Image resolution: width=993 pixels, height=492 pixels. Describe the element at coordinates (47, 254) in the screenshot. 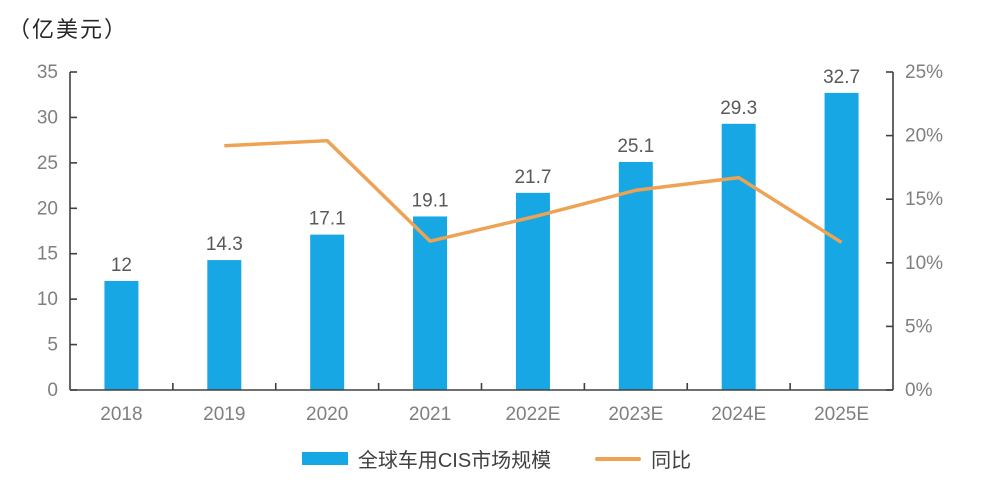

I see `left-tick-label: 15` at that location.